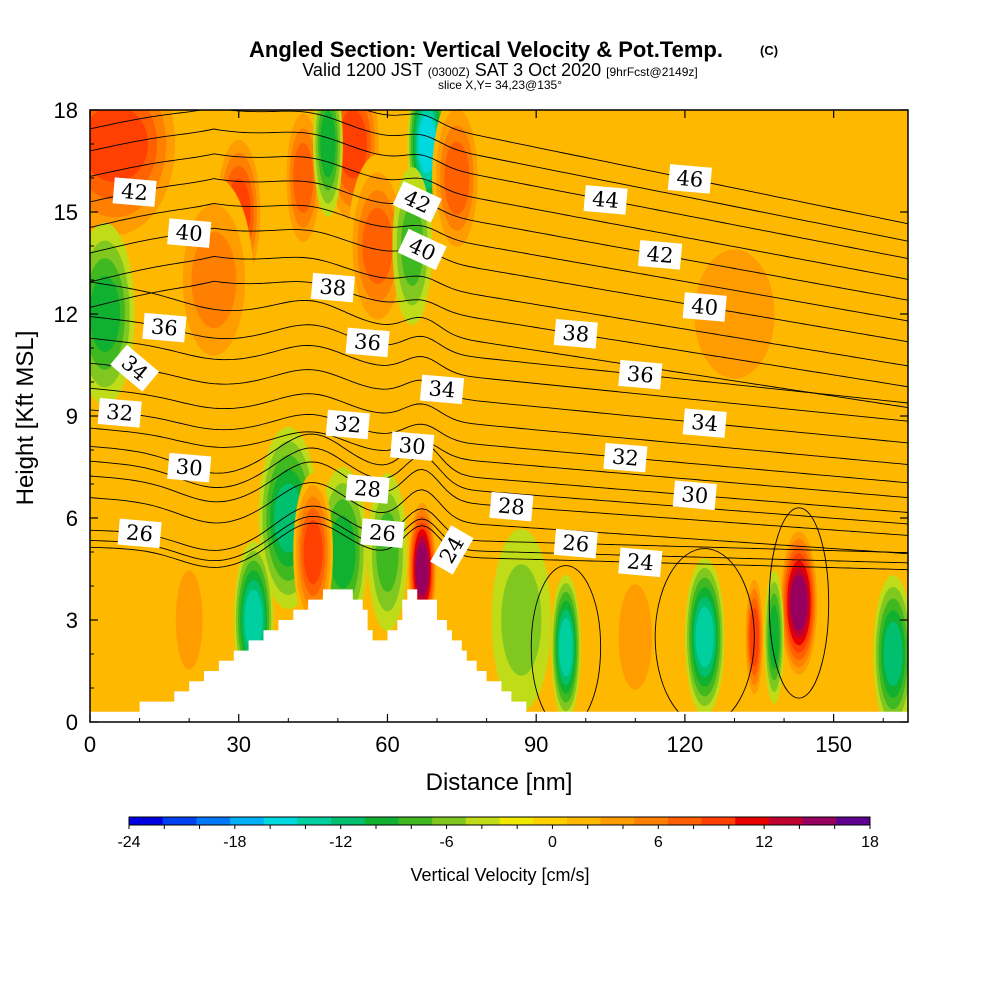 The image size is (1000, 1000). Describe the element at coordinates (189, 467) in the screenshot. I see `isentrope-label: 30` at that location.